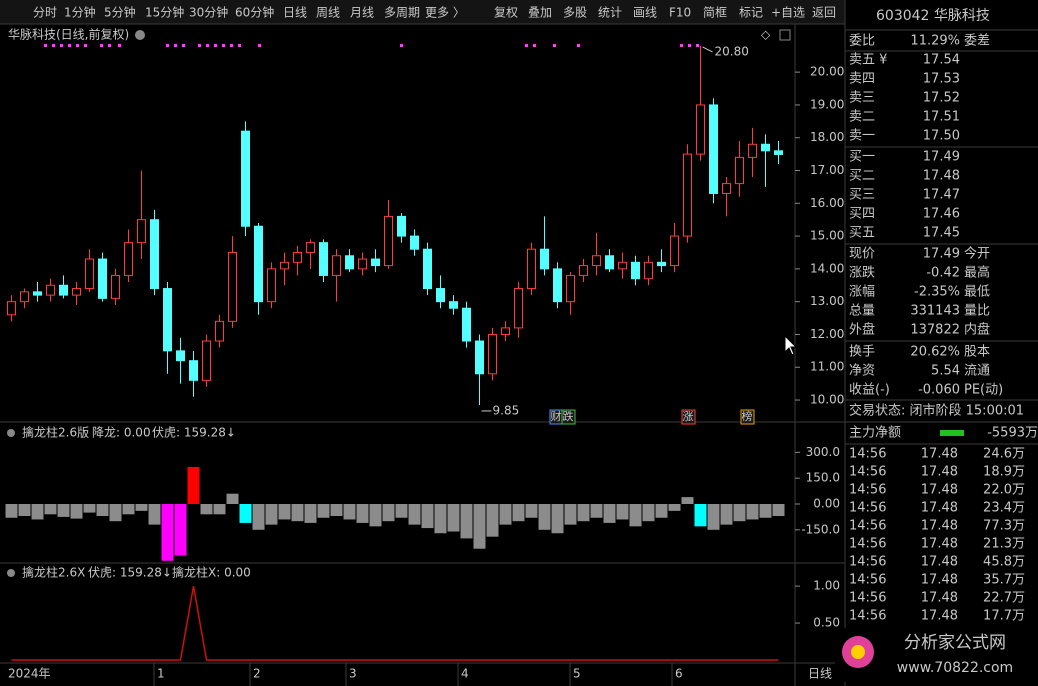 The height and width of the screenshot is (686, 1038). Describe the element at coordinates (939, 490) in the screenshot. I see `trade-price: 17.48` at that location.